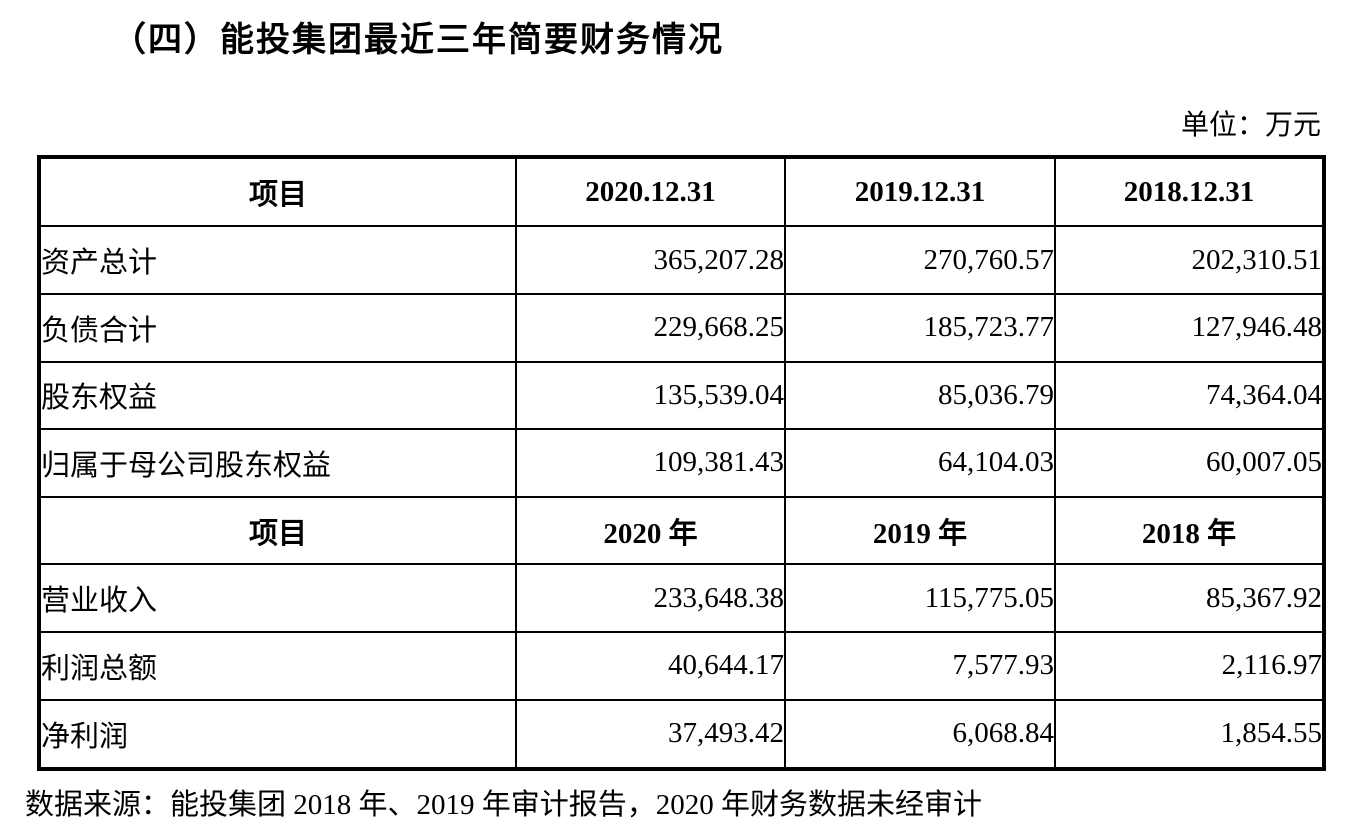  What do you see at coordinates (1189, 327) in the screenshot?
I see `value-cell: 127,946.48` at bounding box center [1189, 327].